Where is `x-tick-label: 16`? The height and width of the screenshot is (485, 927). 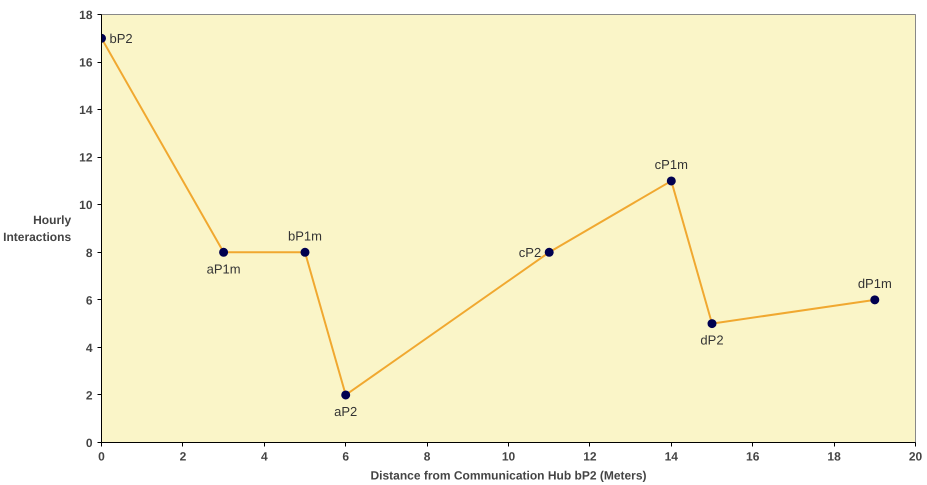
x-tick-label: 16 is located at coordinates (753, 457).